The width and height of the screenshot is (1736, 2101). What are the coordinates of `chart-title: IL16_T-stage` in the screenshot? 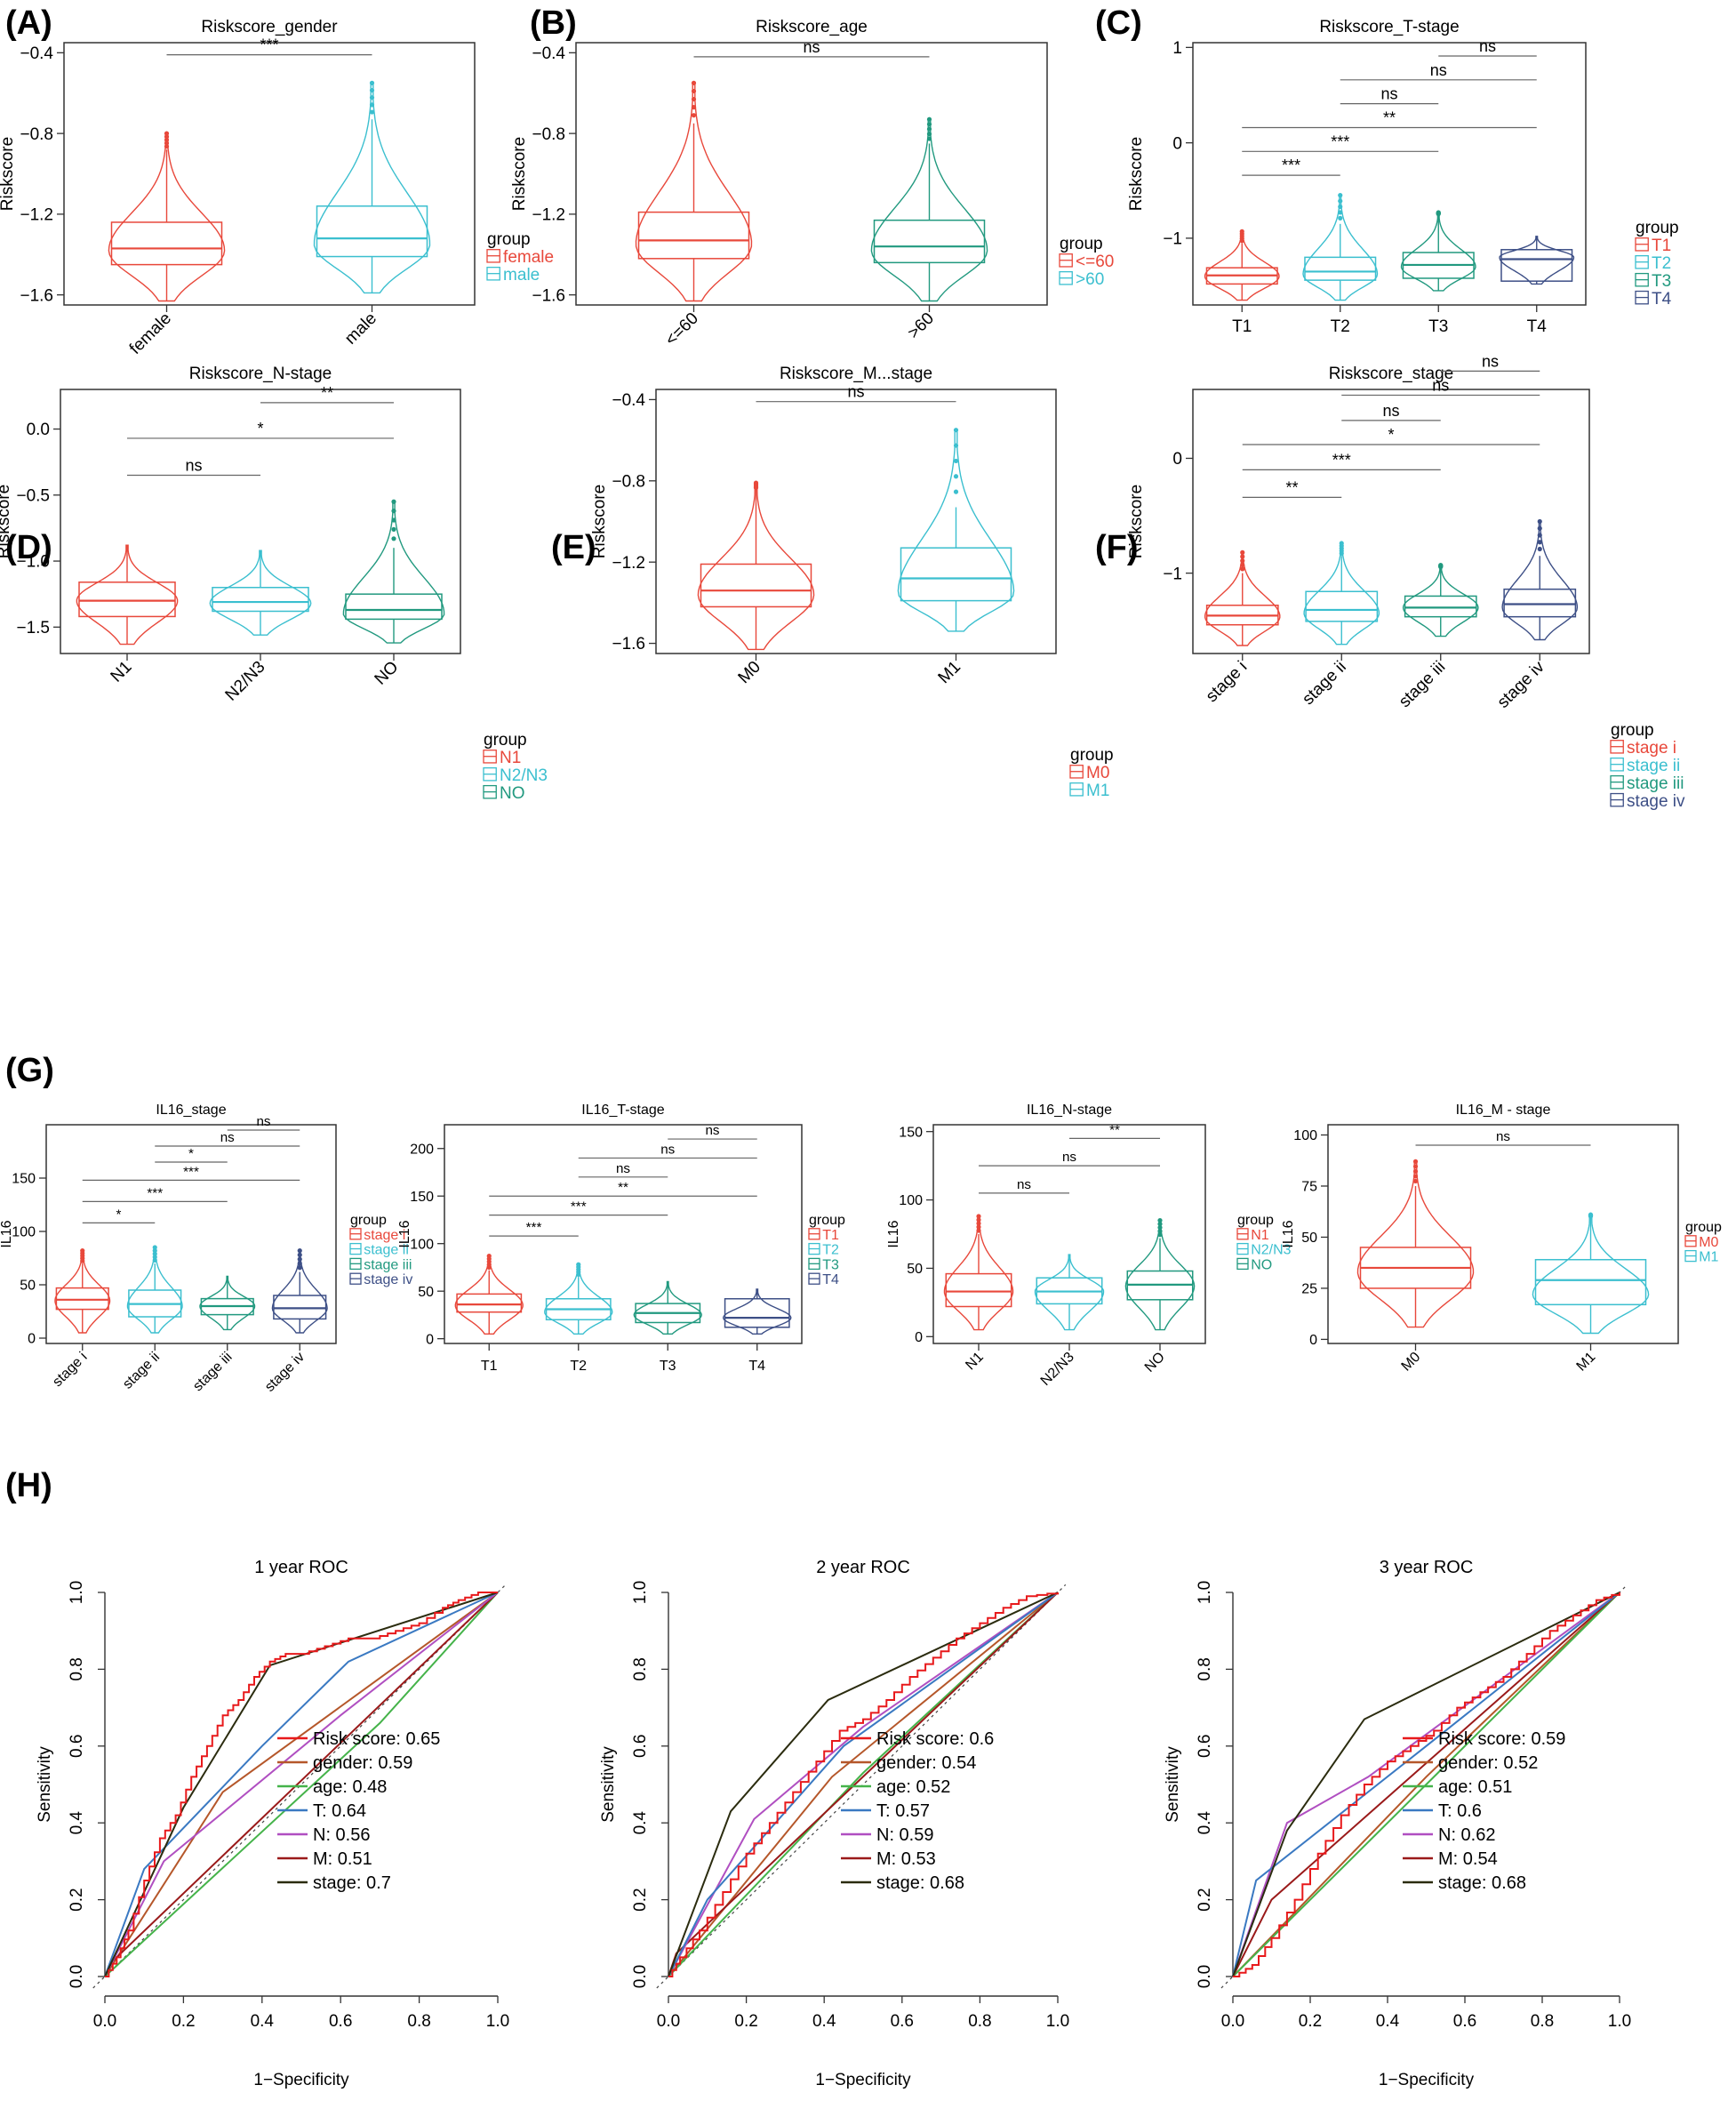 It's located at (623, 1111).